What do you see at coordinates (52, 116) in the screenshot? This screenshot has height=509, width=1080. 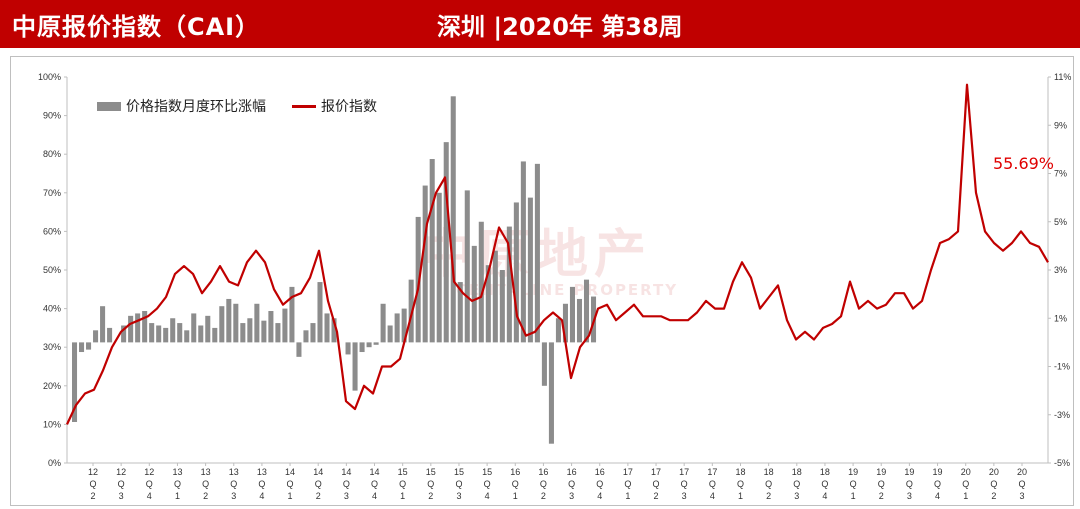 I see `y-left-tick-label: 90%` at bounding box center [52, 116].